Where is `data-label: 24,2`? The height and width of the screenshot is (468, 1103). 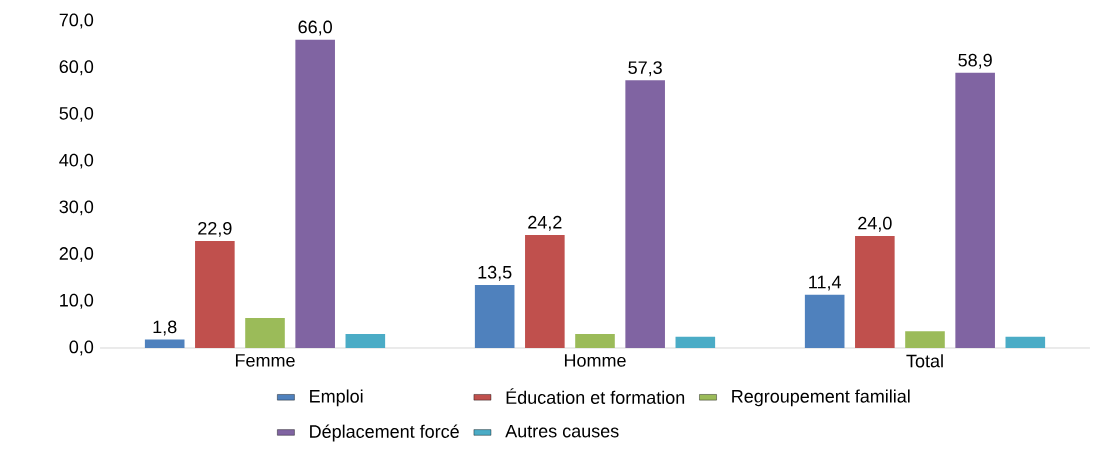
data-label: 24,2 is located at coordinates (545, 223).